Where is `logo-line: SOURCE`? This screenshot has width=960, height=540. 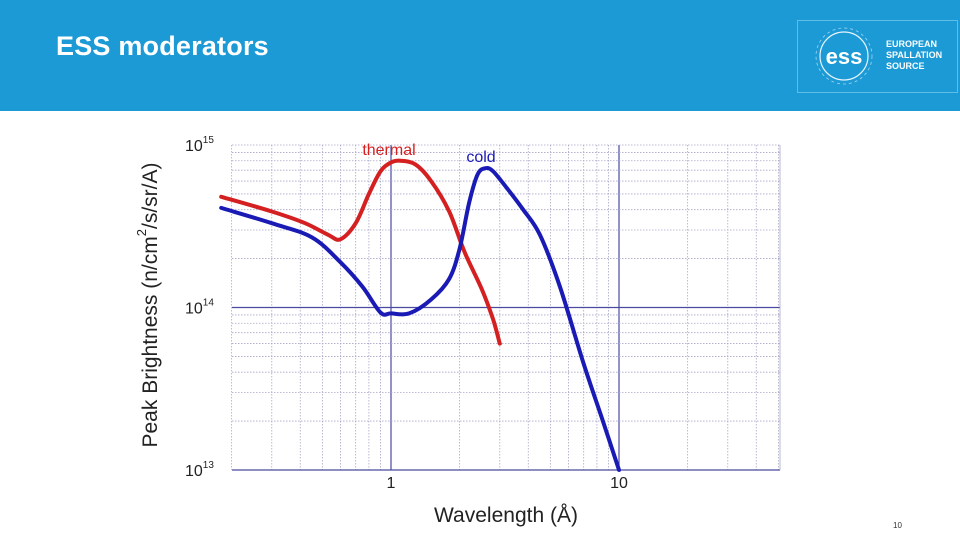
logo-line: SOURCE is located at coordinates (905, 66).